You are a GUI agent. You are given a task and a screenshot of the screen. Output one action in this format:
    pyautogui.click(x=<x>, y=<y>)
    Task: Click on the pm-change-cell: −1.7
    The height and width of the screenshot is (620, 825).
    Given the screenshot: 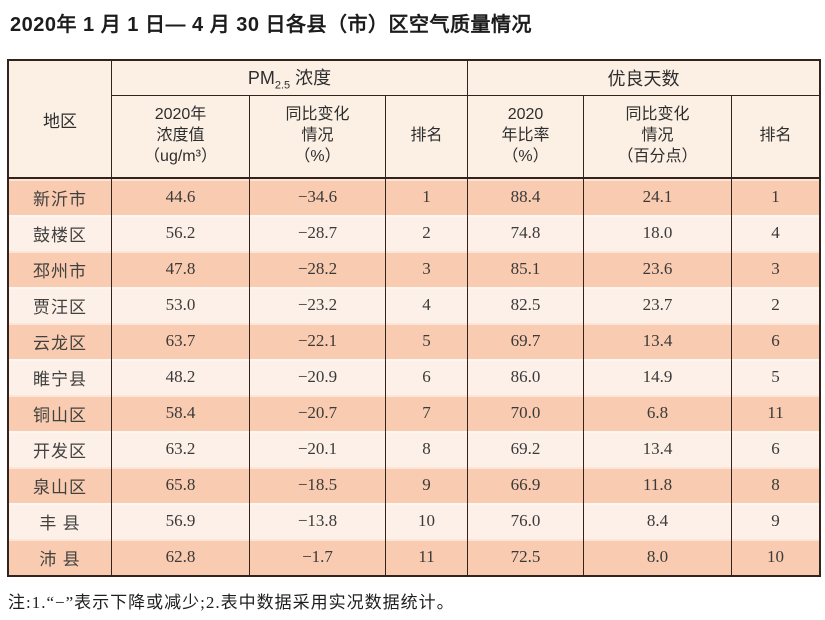 What is the action you would take?
    pyautogui.click(x=318, y=557)
    